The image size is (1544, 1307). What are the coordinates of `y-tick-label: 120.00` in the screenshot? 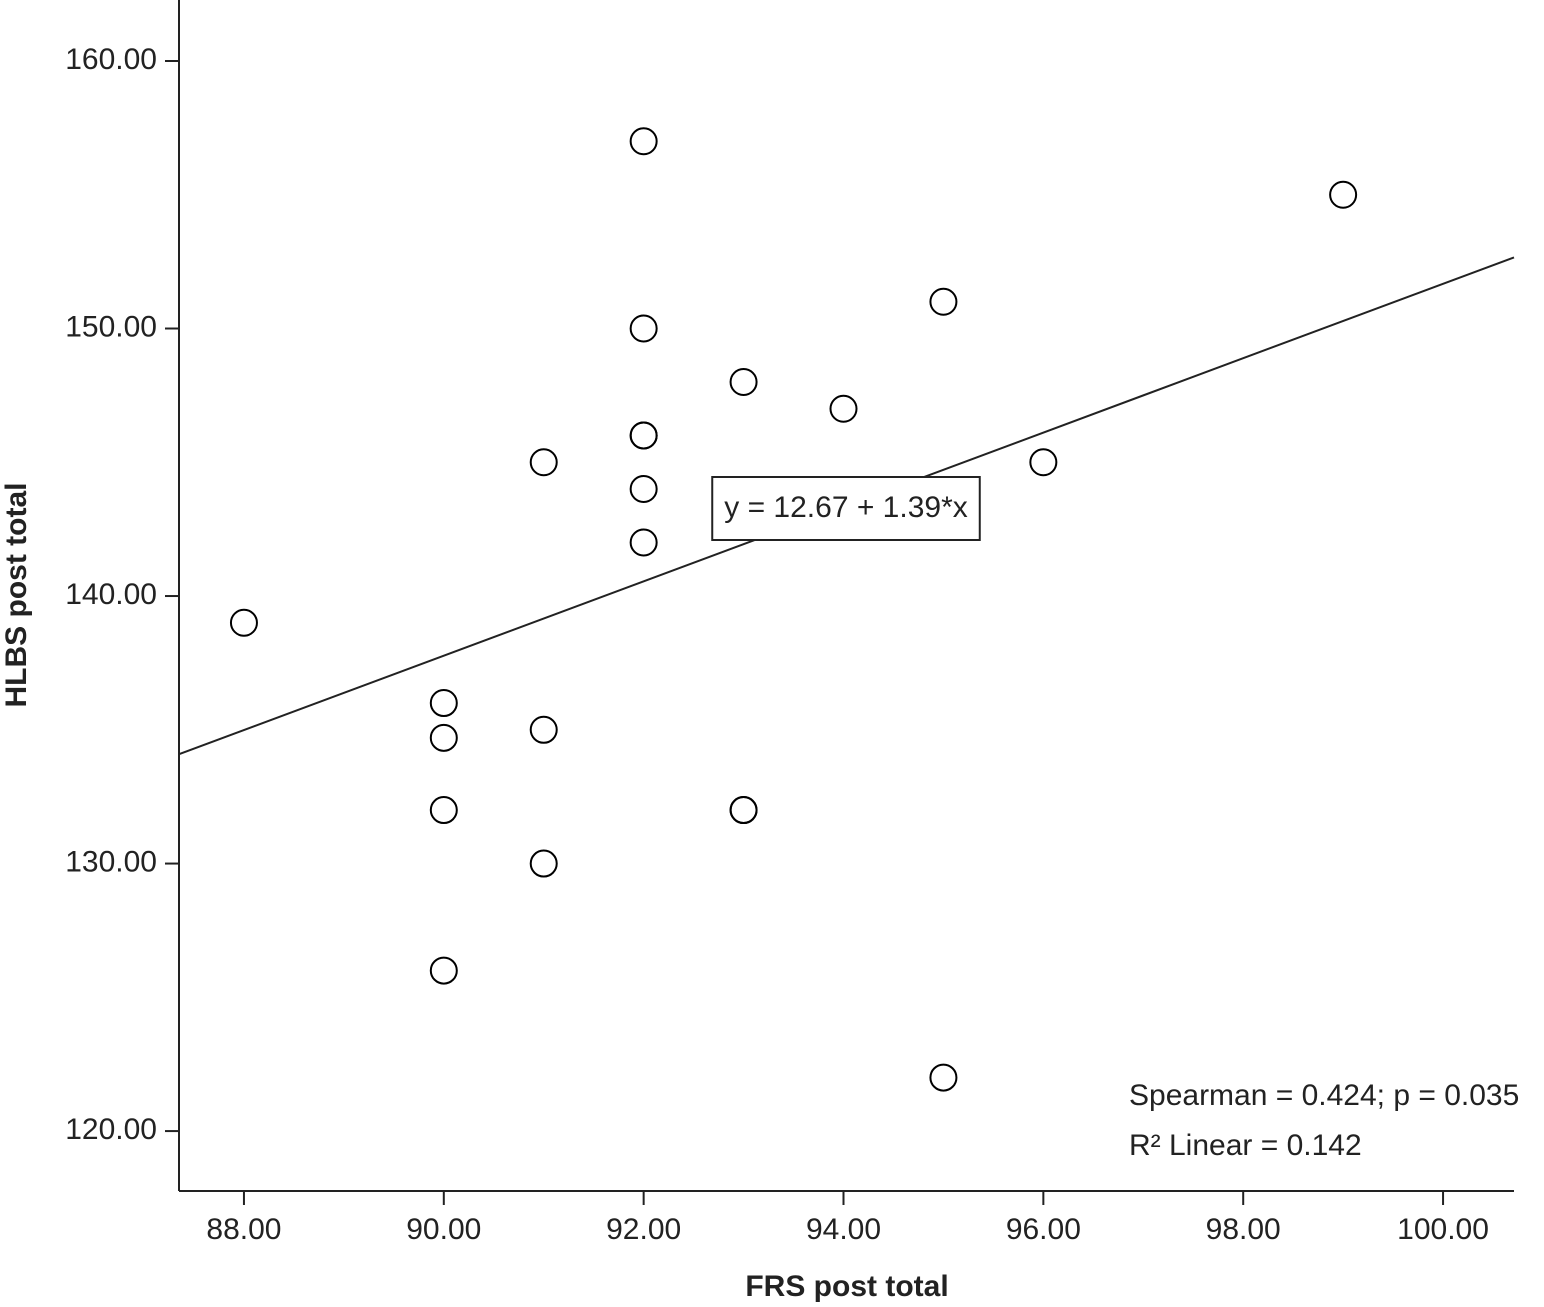 It's located at (111, 1129).